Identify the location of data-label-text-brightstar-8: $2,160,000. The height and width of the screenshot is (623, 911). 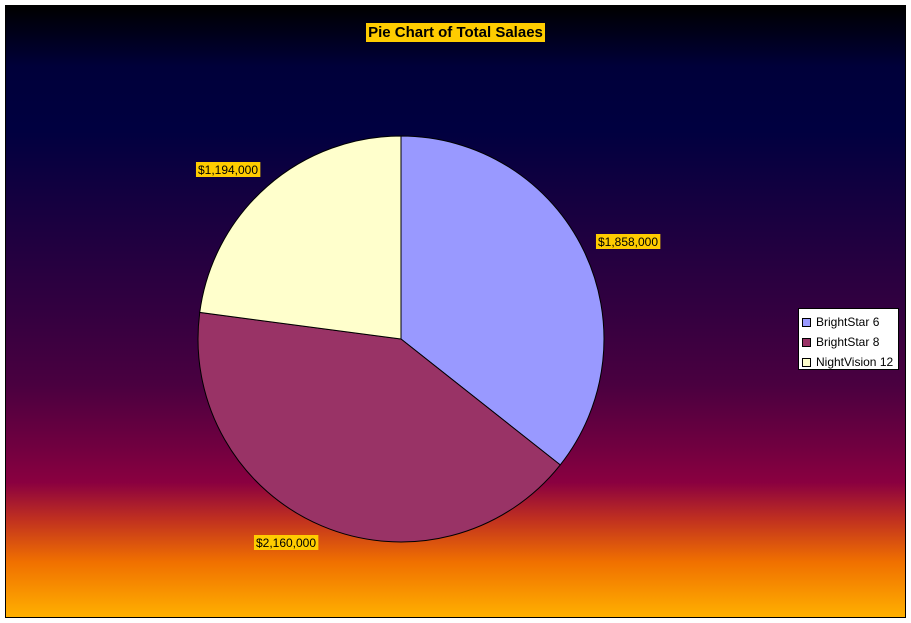
(286, 543).